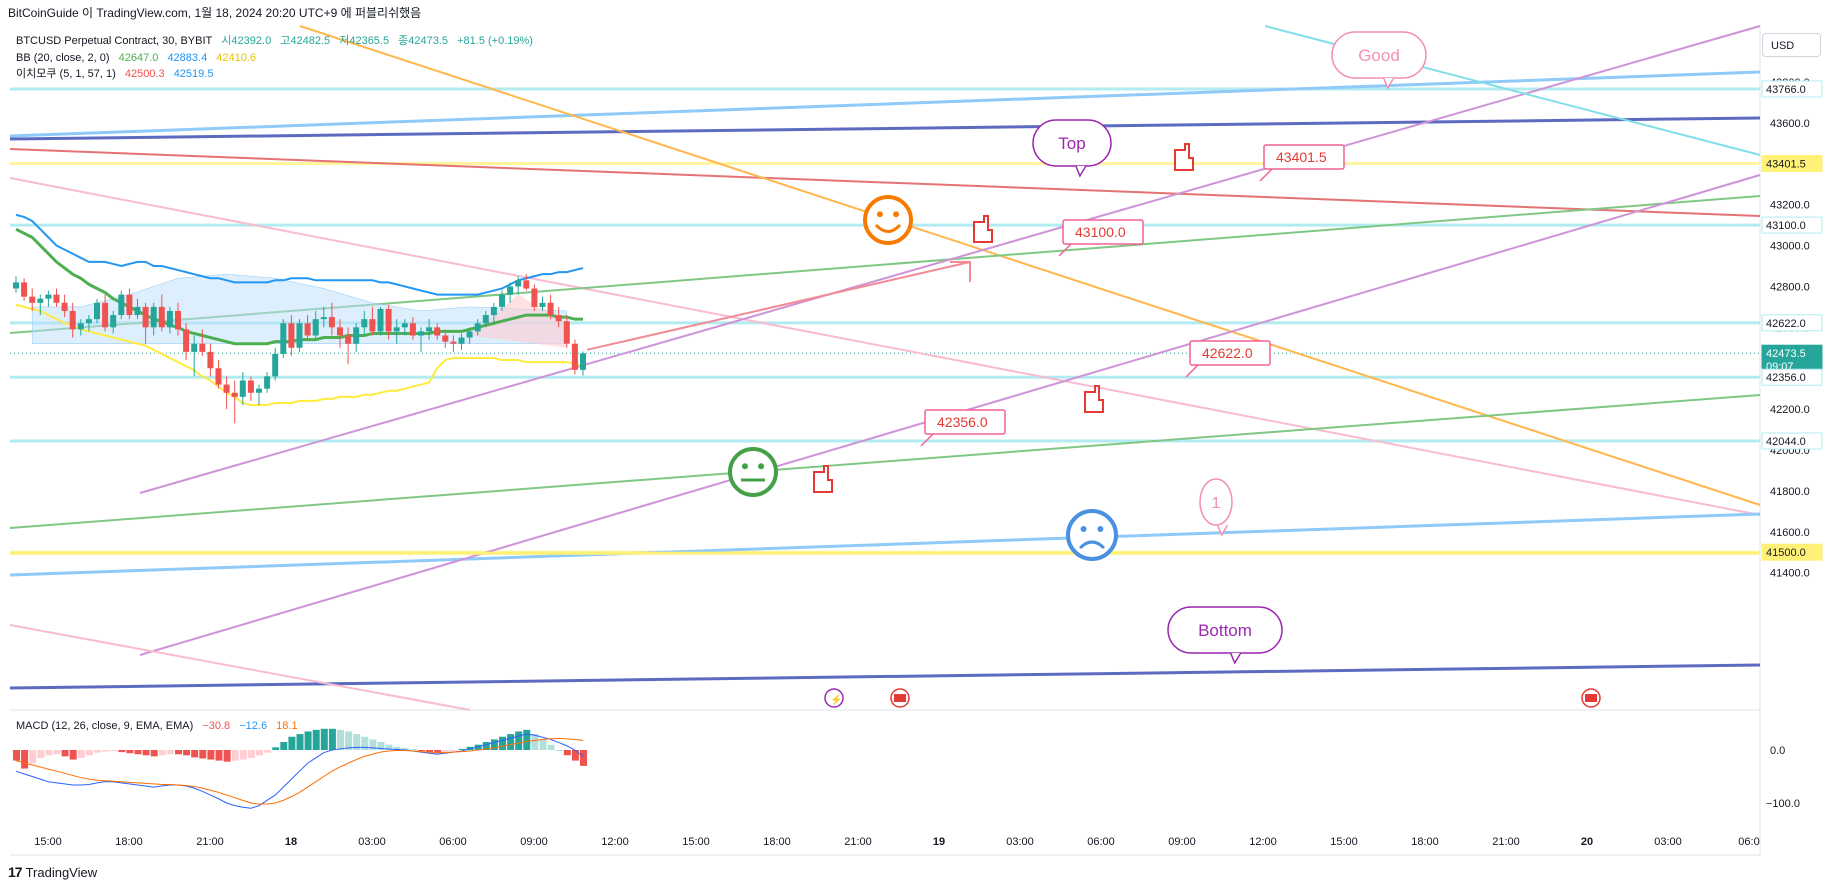 The image size is (1835, 891). What do you see at coordinates (1786, 354) in the screenshot?
I see `price-tag-label: 42473.5` at bounding box center [1786, 354].